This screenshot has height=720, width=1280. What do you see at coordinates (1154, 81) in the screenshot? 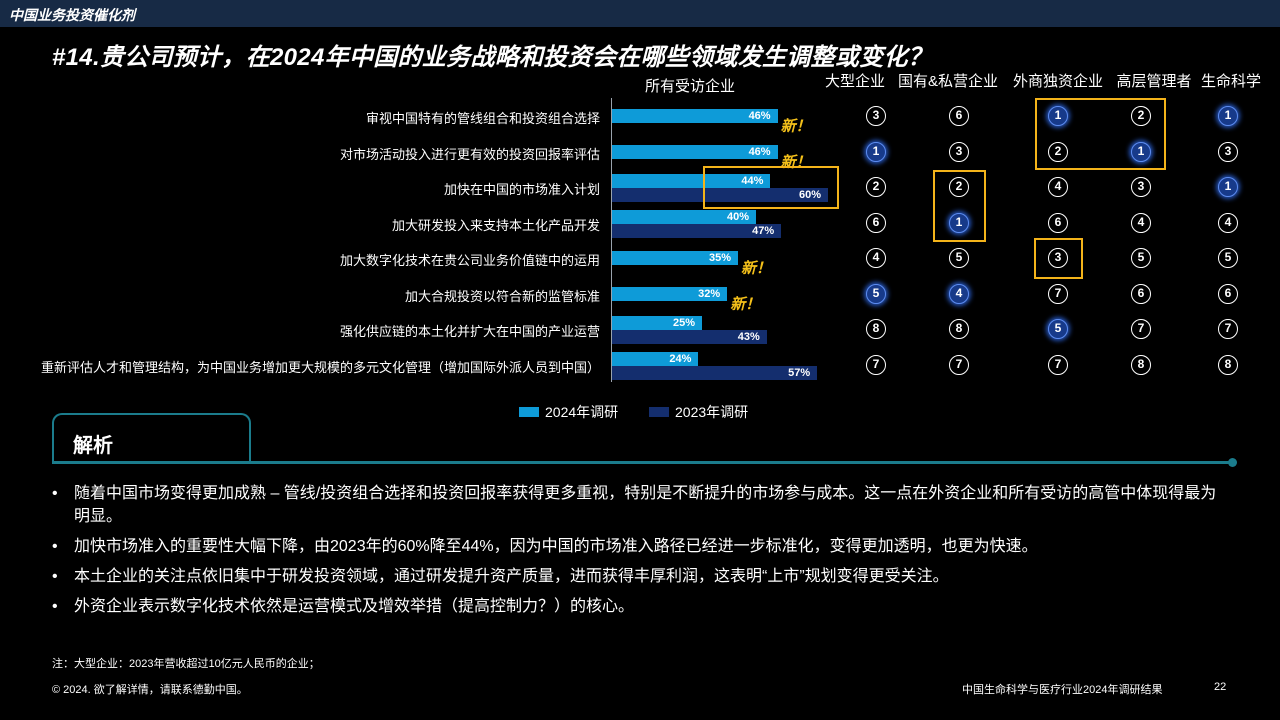
I see `segment-header: 高层管理者` at bounding box center [1154, 81].